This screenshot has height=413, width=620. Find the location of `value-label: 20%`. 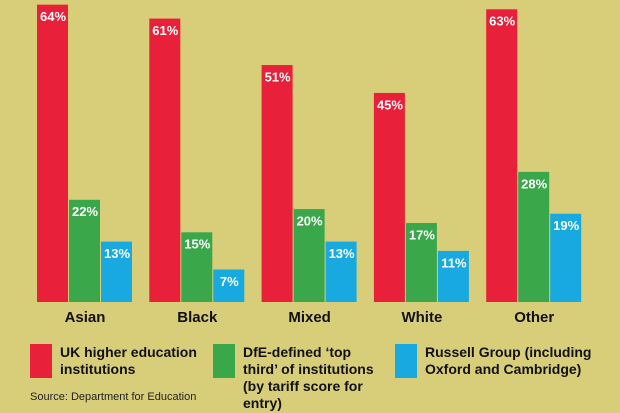

value-label: 20% is located at coordinates (310, 221).